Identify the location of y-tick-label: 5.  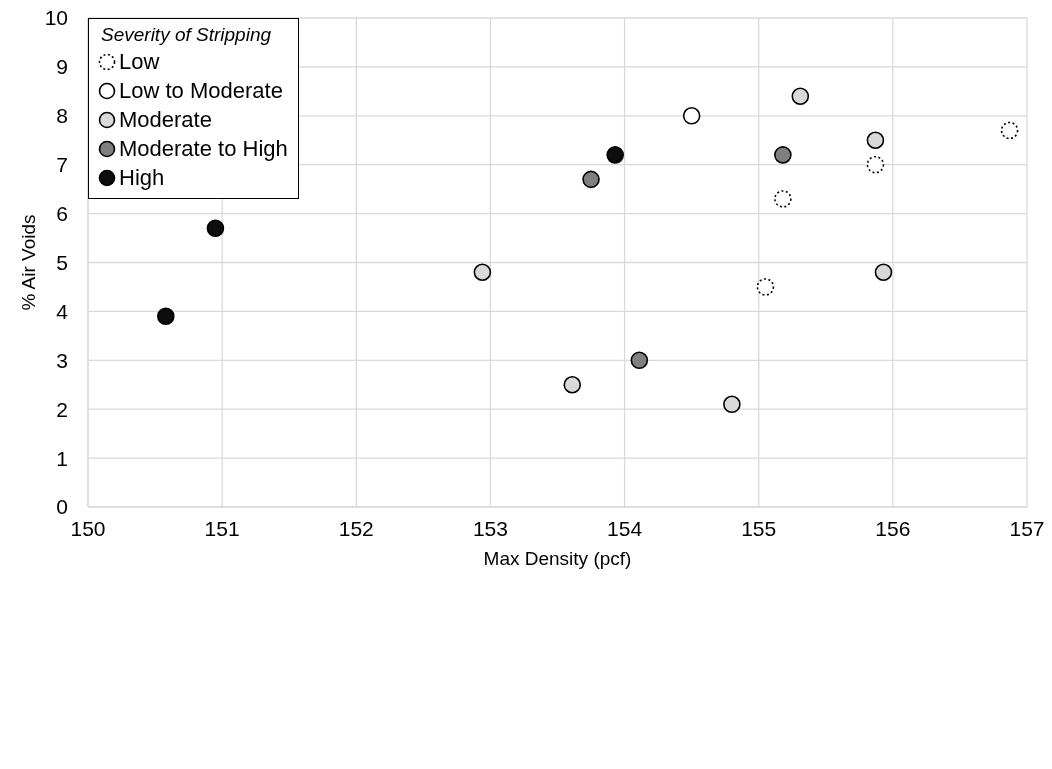
(62, 262).